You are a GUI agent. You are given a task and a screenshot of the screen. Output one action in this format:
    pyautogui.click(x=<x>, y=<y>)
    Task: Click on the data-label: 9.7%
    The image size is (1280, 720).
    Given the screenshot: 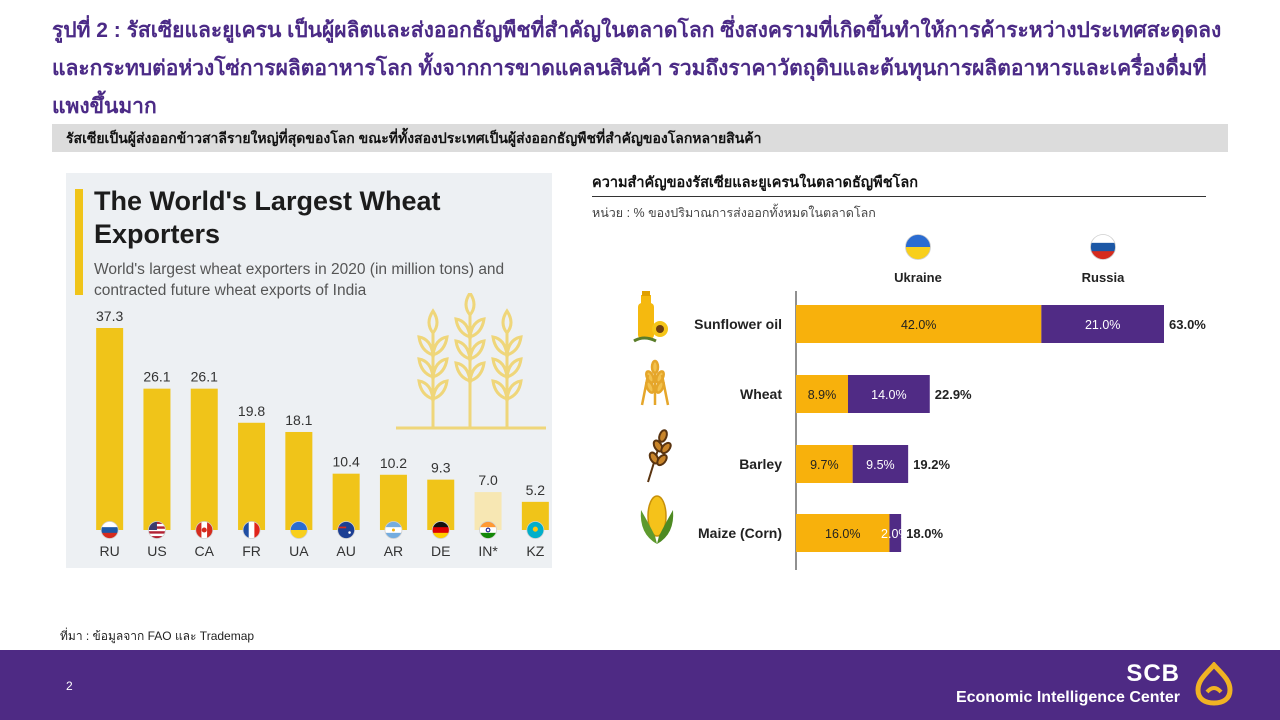 What is the action you would take?
    pyautogui.click(x=824, y=465)
    